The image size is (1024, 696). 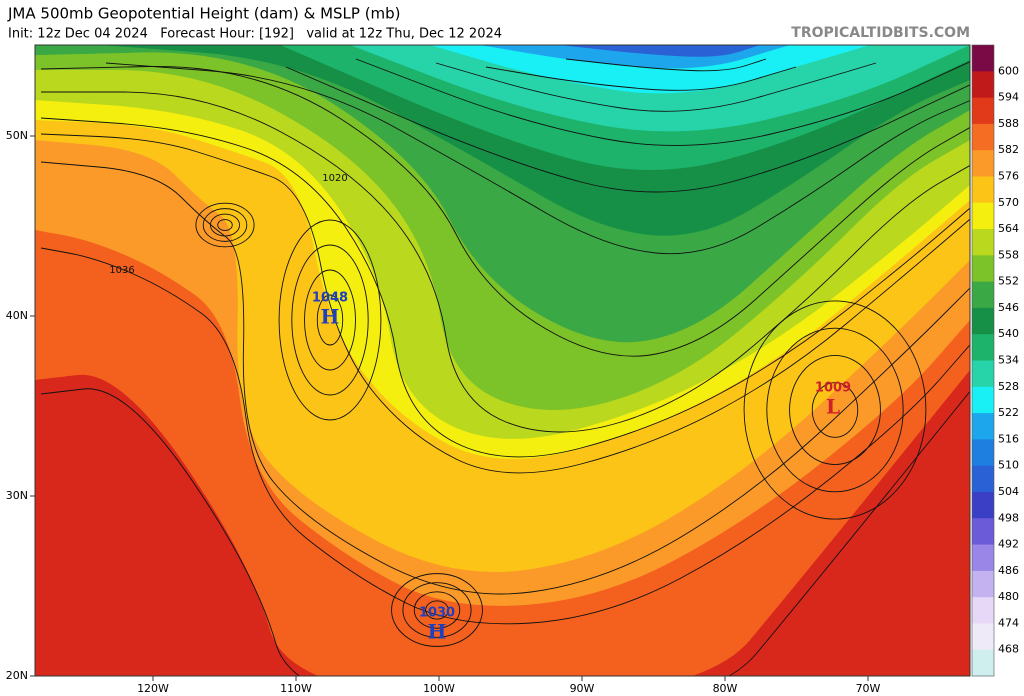 What do you see at coordinates (1008, 281) in the screenshot?
I see `colorbar-label: 552` at bounding box center [1008, 281].